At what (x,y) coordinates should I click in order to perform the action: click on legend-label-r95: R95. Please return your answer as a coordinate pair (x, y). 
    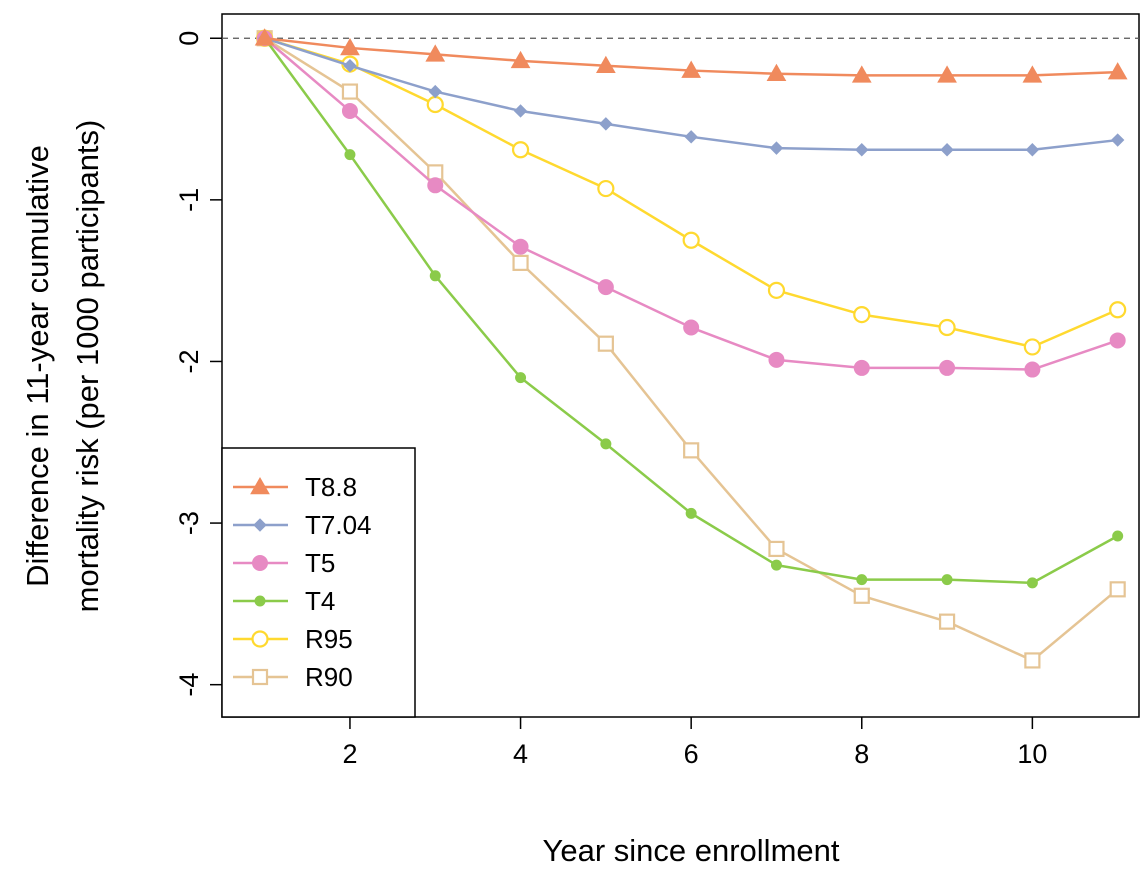
    Looking at the image, I should click on (329, 639).